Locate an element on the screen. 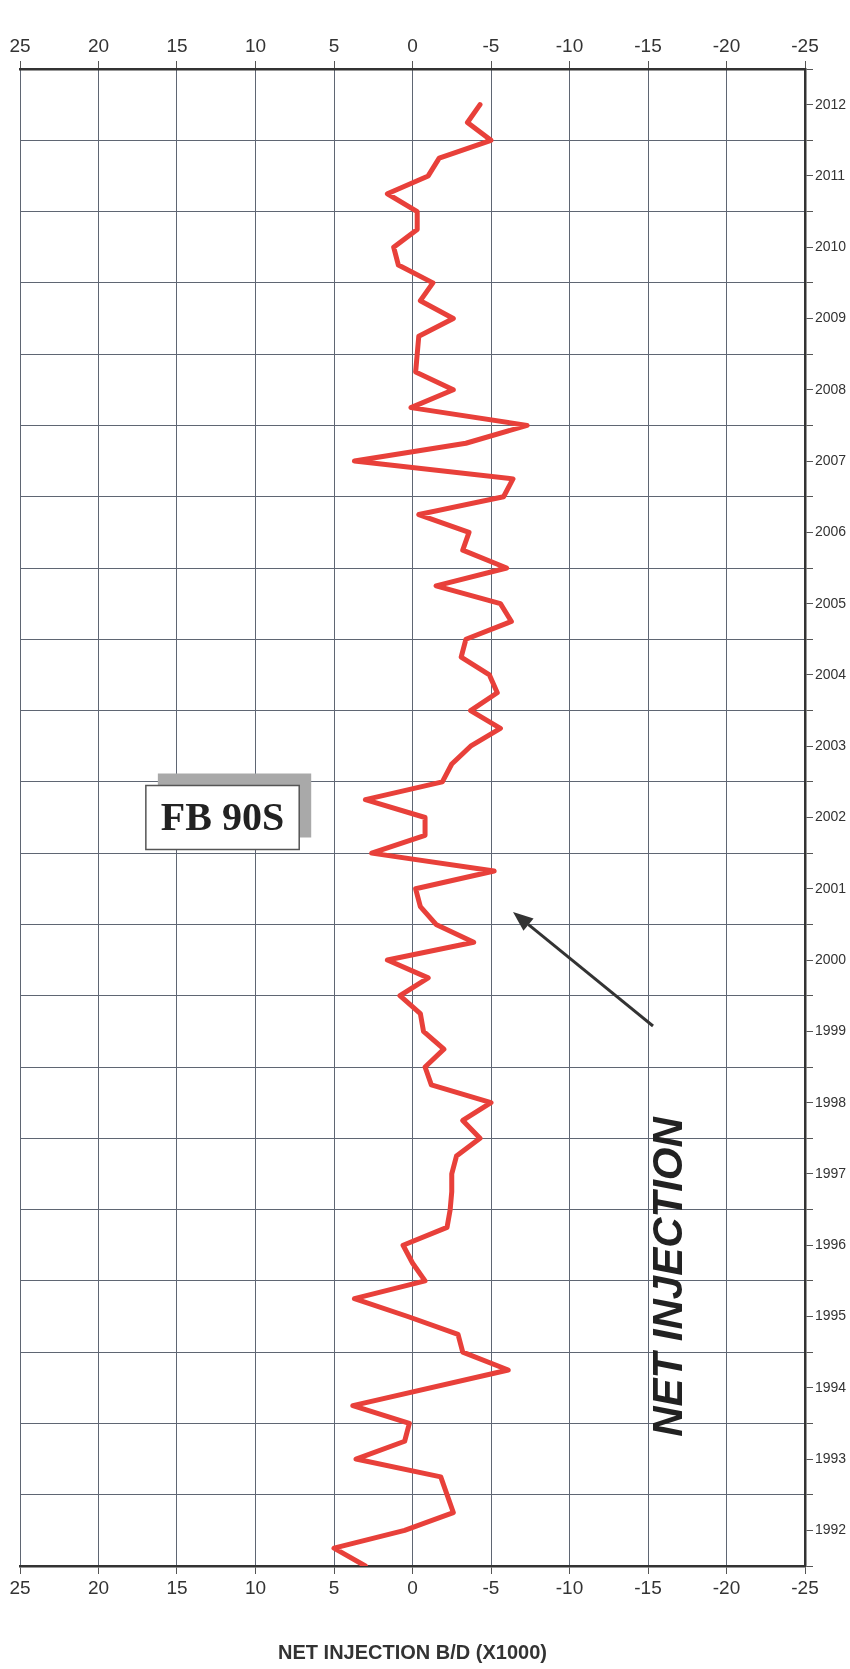  y-tick-label: 1999 is located at coordinates (831, 1030).